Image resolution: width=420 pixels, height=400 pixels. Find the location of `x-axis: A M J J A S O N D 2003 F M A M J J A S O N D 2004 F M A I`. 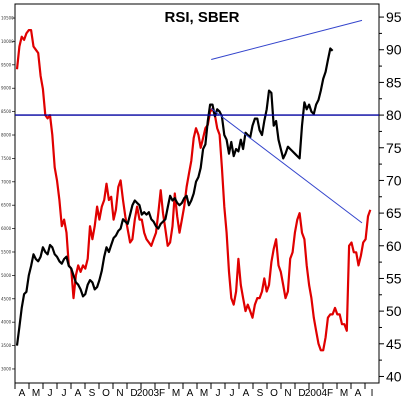

x-axis: A M J J A S O N D 2003 F M A M J J A S O N D 2004 F M A I is located at coordinates (194, 391).